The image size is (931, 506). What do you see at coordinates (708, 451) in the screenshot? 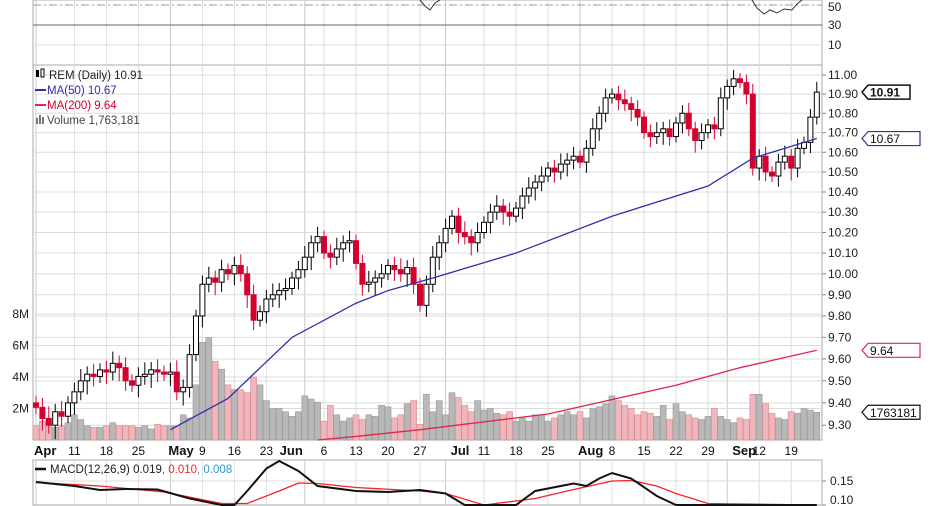
I see `date-label: 29` at bounding box center [708, 451].